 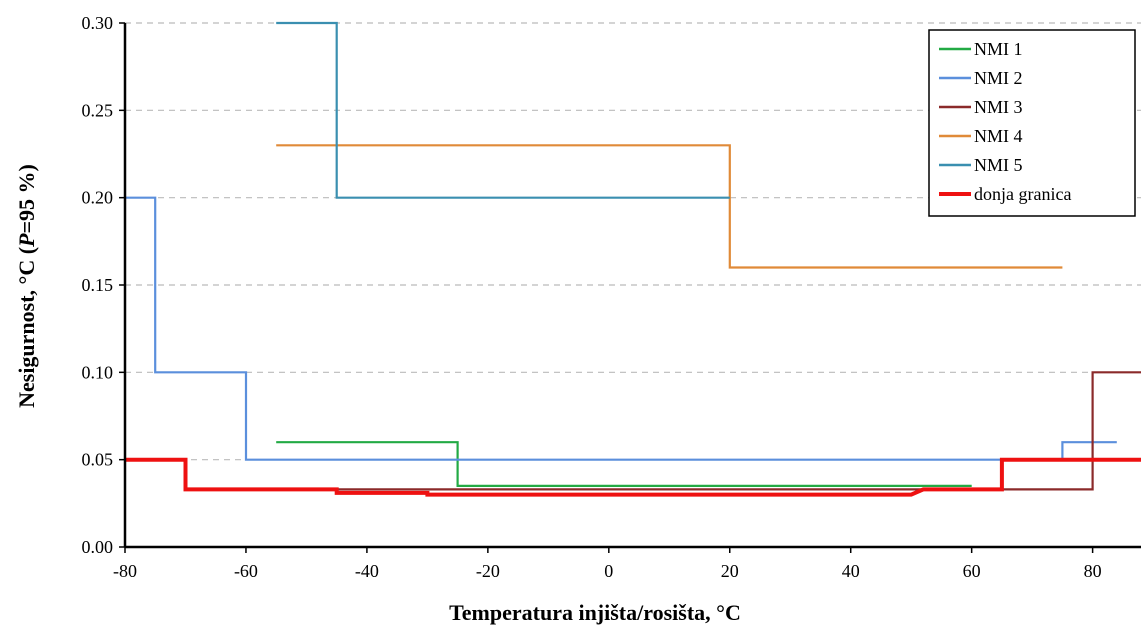 I want to click on x-tick-label: -60, so click(x=246, y=571).